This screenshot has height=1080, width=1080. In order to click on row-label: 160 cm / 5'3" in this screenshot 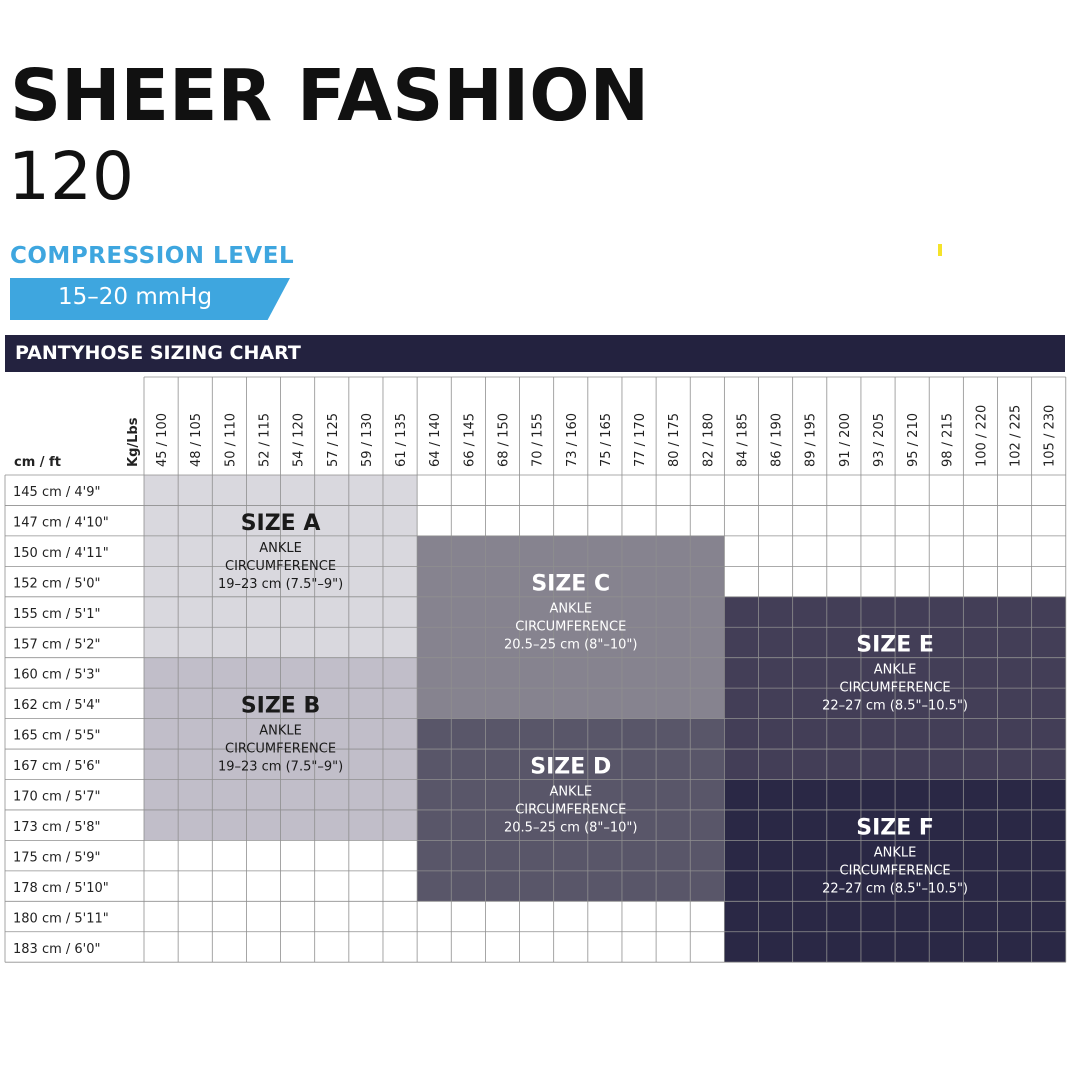, I will do `click(57, 675)`.